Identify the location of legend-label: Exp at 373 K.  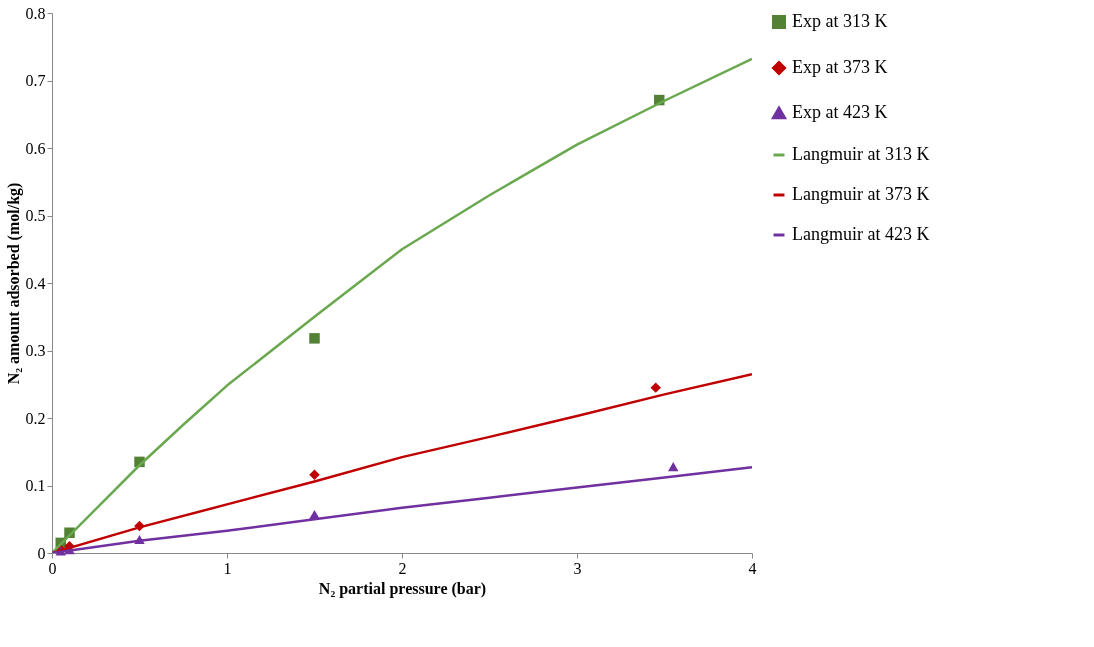
(840, 67).